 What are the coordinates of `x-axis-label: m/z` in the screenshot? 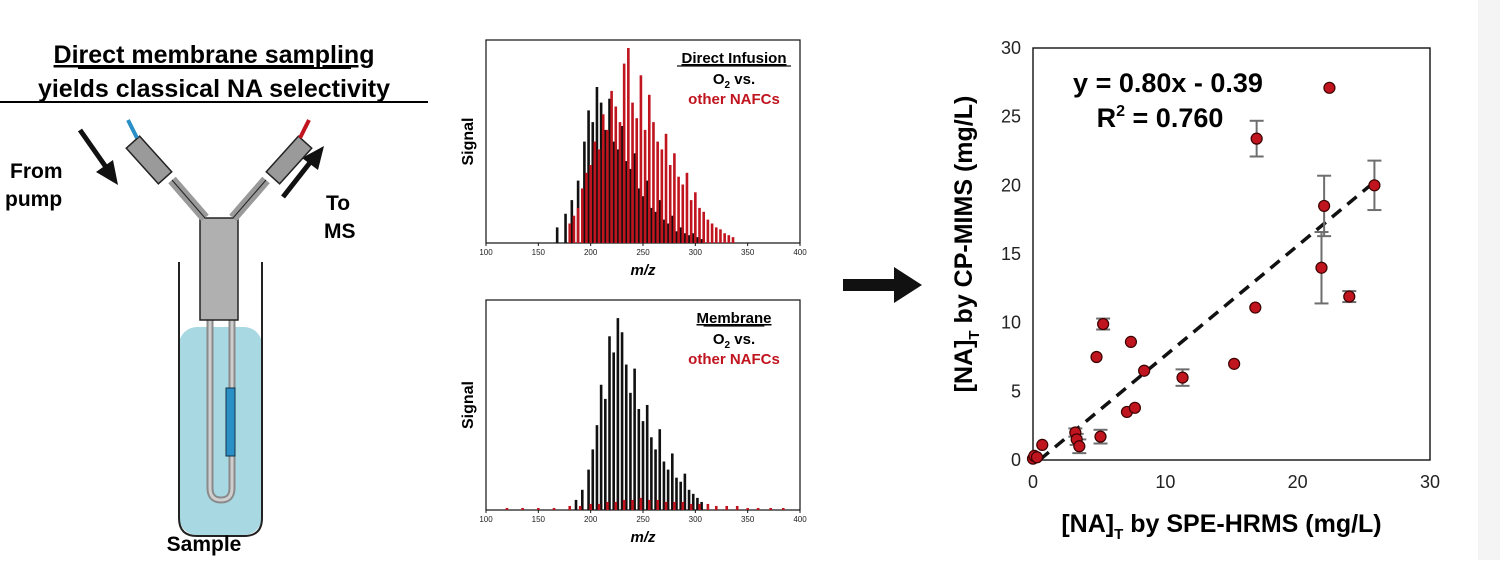 It's located at (643, 537).